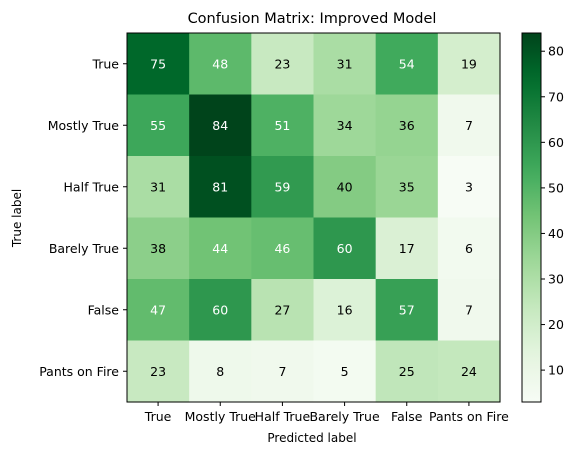  I want to click on cell-value-label: 40, so click(345, 186).